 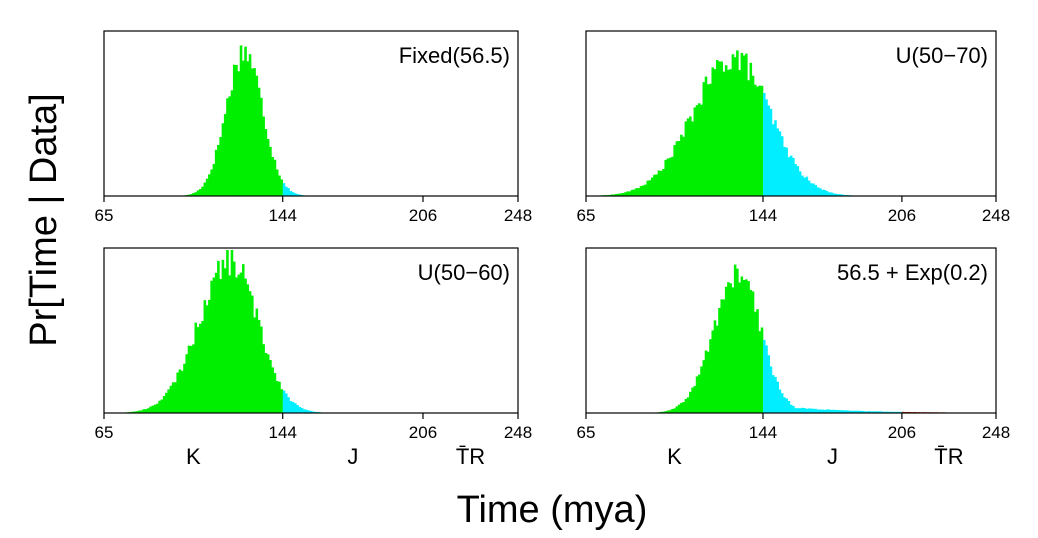 What do you see at coordinates (996, 432) in the screenshot?
I see `x-tick-label: 248` at bounding box center [996, 432].